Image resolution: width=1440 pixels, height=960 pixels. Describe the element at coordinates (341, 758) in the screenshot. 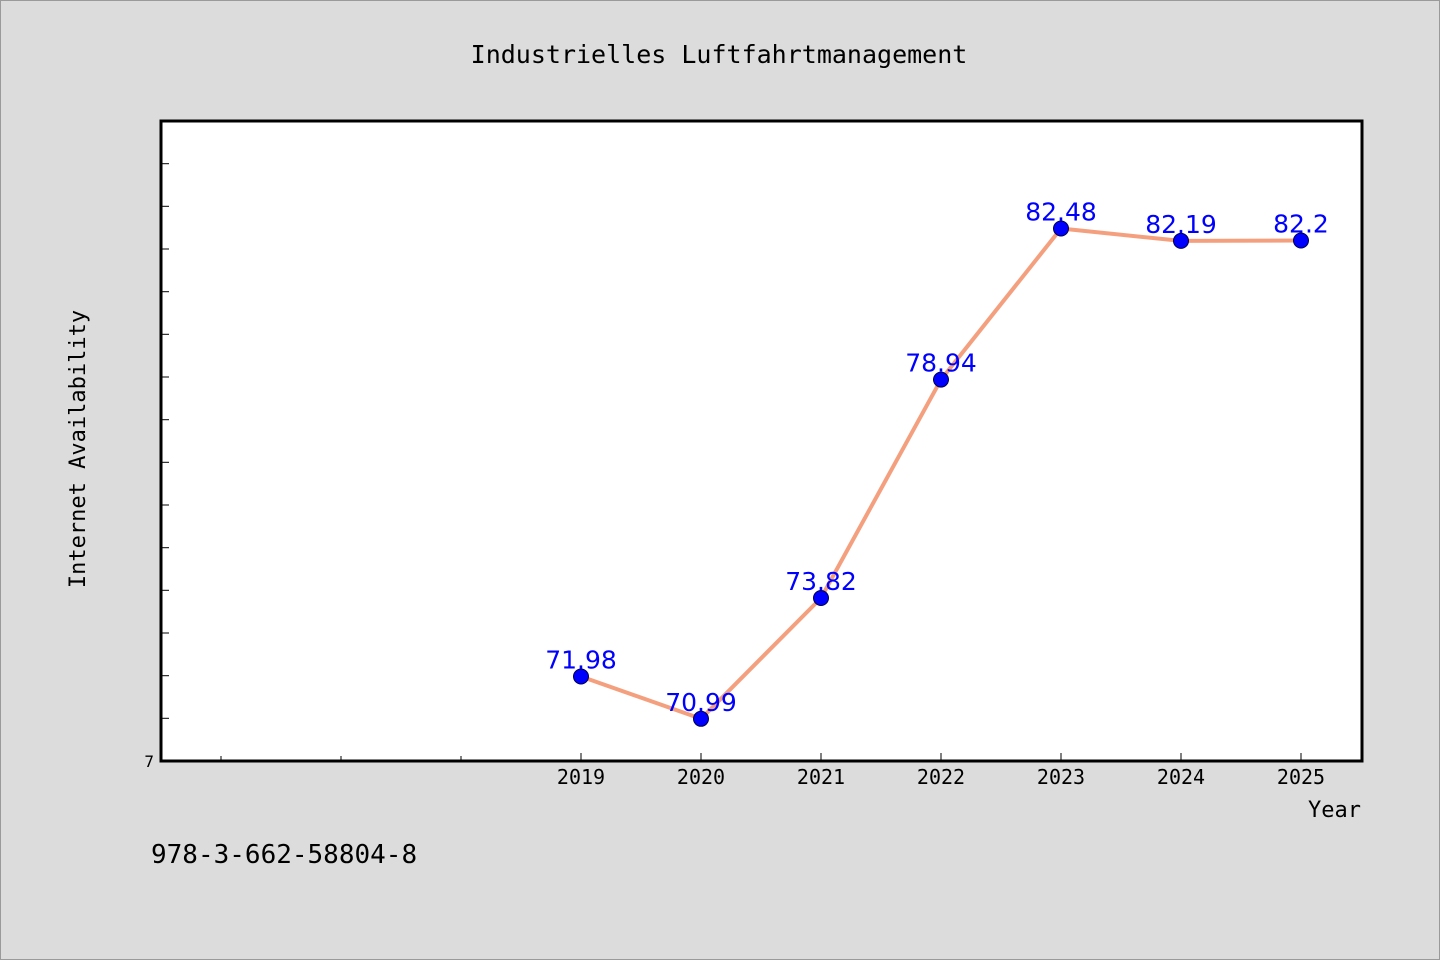

I see `x-axis-minor-ticks` at that location.